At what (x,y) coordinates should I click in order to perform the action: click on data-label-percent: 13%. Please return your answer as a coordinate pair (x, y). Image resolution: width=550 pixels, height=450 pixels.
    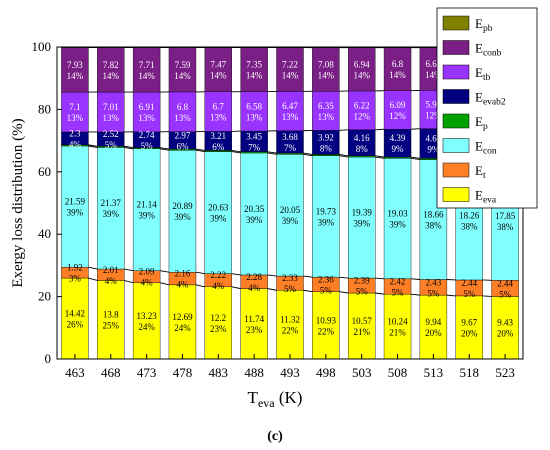
    Looking at the image, I should click on (146, 118).